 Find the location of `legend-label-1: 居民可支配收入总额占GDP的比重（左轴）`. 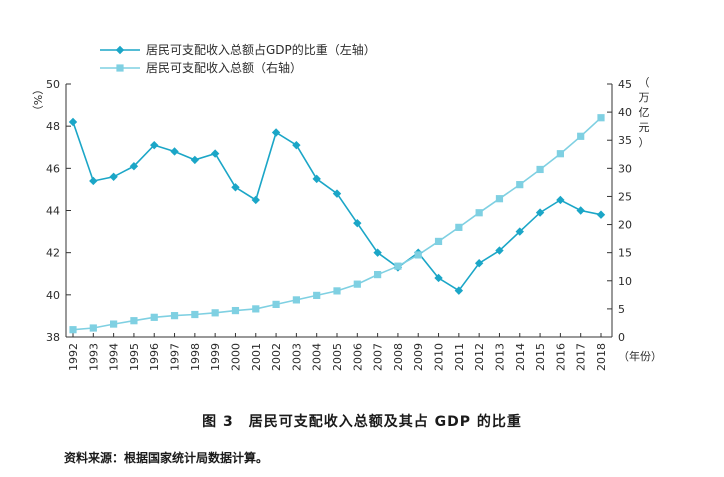

legend-label-1: 居民可支配收入总额占GDP的比重（左轴） is located at coordinates (261, 49).